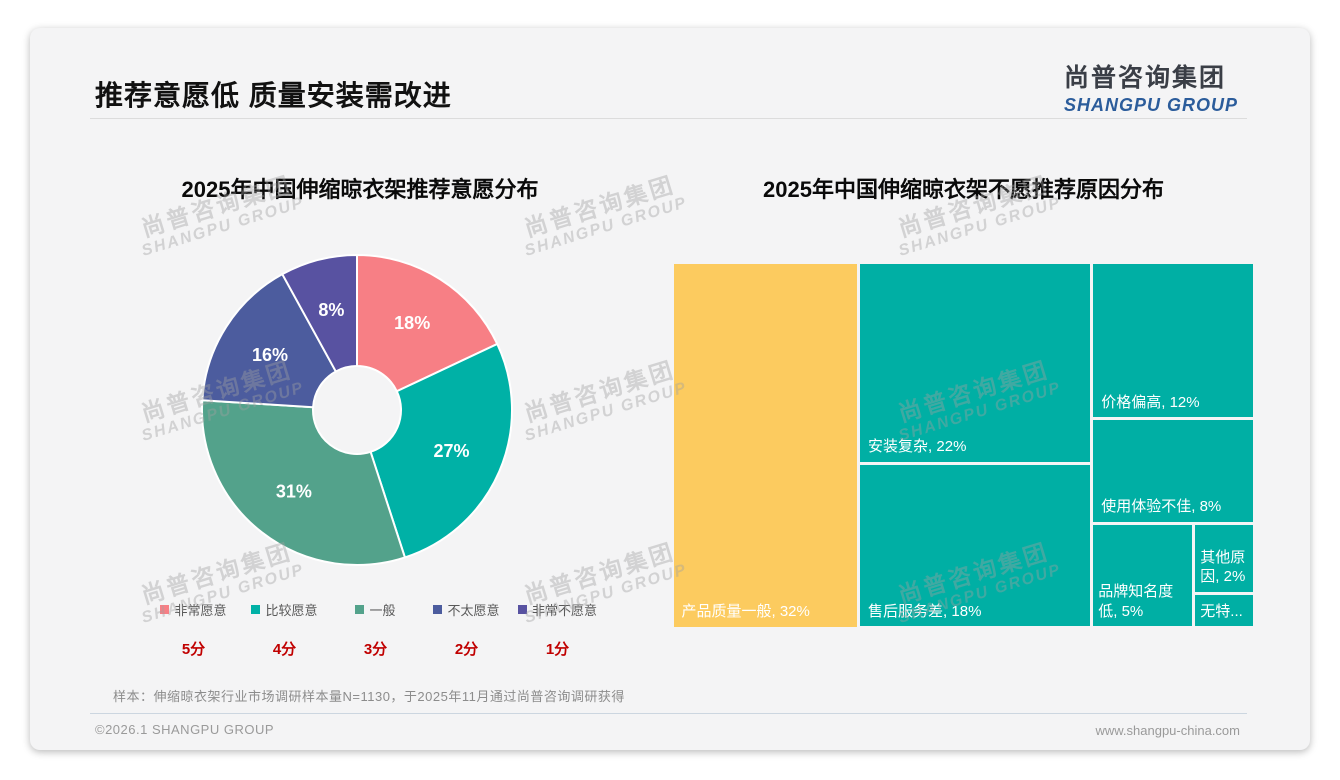  I want to click on treemap-cell-label: 使用体验不佳, 8%, so click(1161, 507).